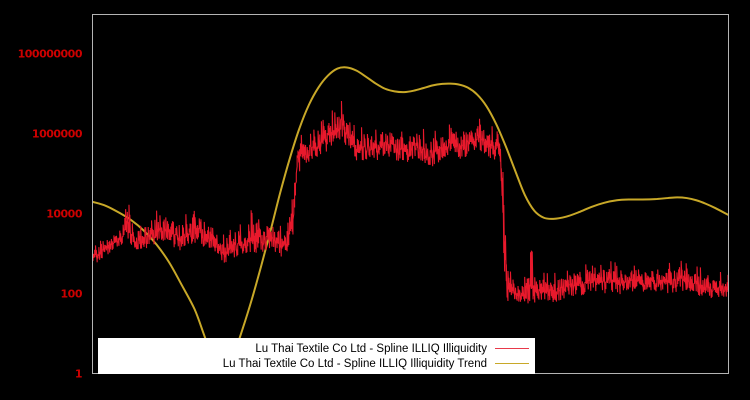 This screenshot has height=400, width=750. I want to click on legend-swatch-trend, so click(512, 363).